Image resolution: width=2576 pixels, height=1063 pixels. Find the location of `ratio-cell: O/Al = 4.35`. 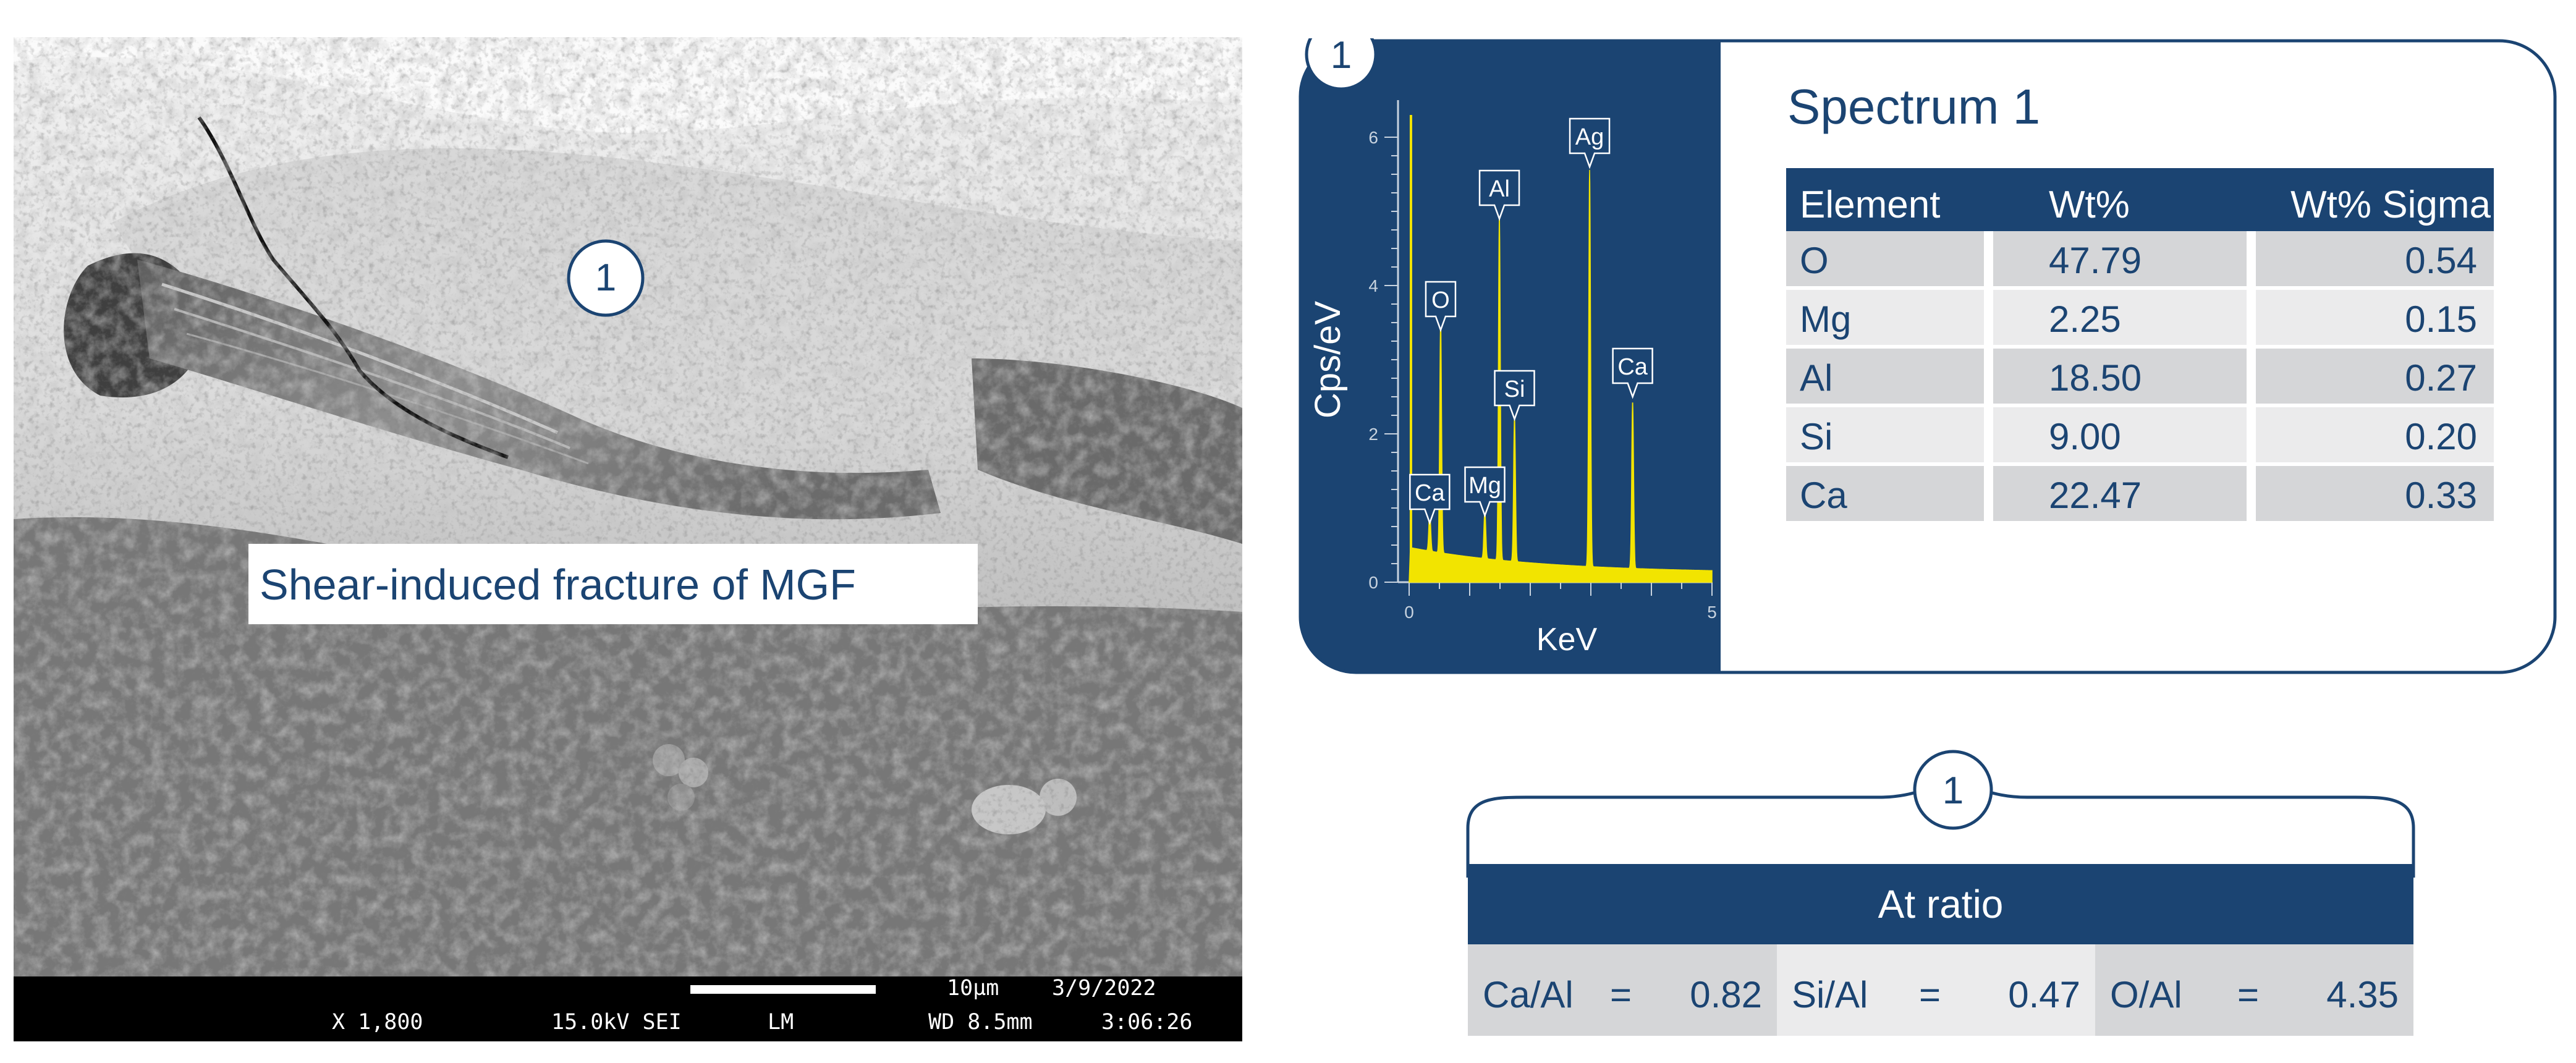

ratio-cell: O/Al = 4.35 is located at coordinates (2254, 990).